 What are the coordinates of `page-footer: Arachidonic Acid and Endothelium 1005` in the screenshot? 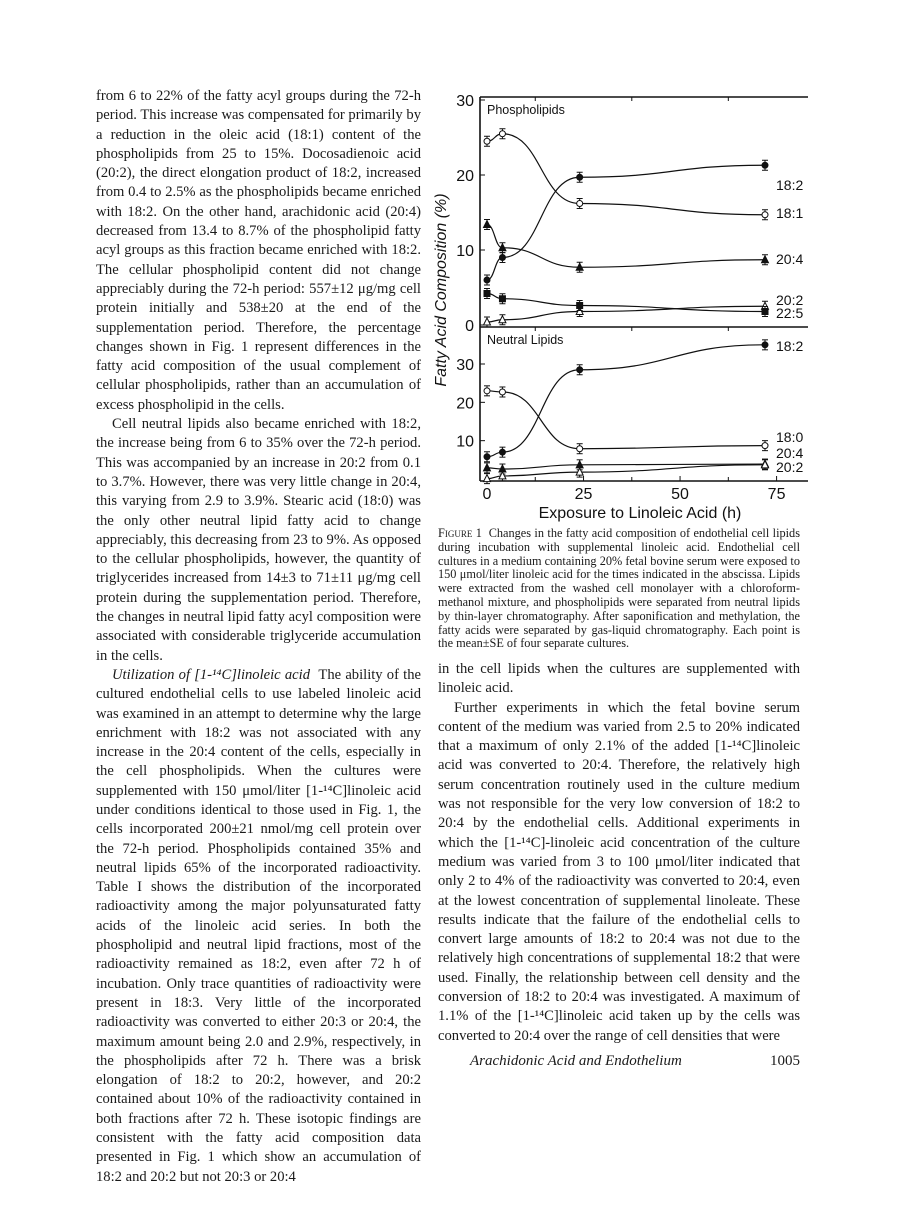 It's located at (635, 1061).